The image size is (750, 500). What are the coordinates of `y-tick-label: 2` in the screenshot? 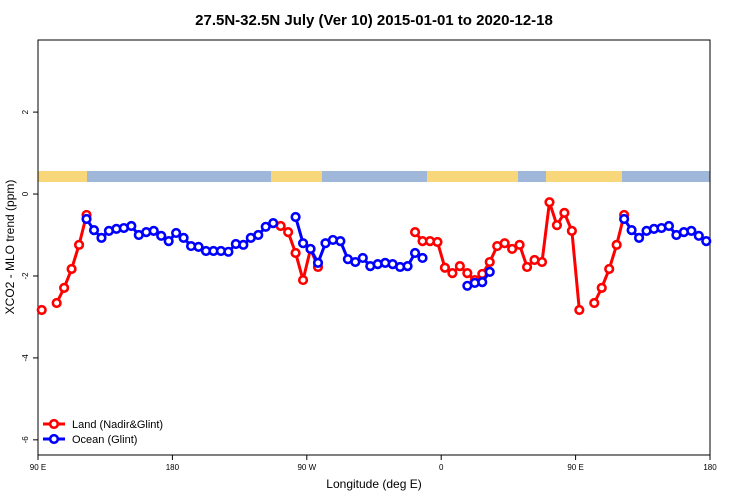 It's located at (25, 111).